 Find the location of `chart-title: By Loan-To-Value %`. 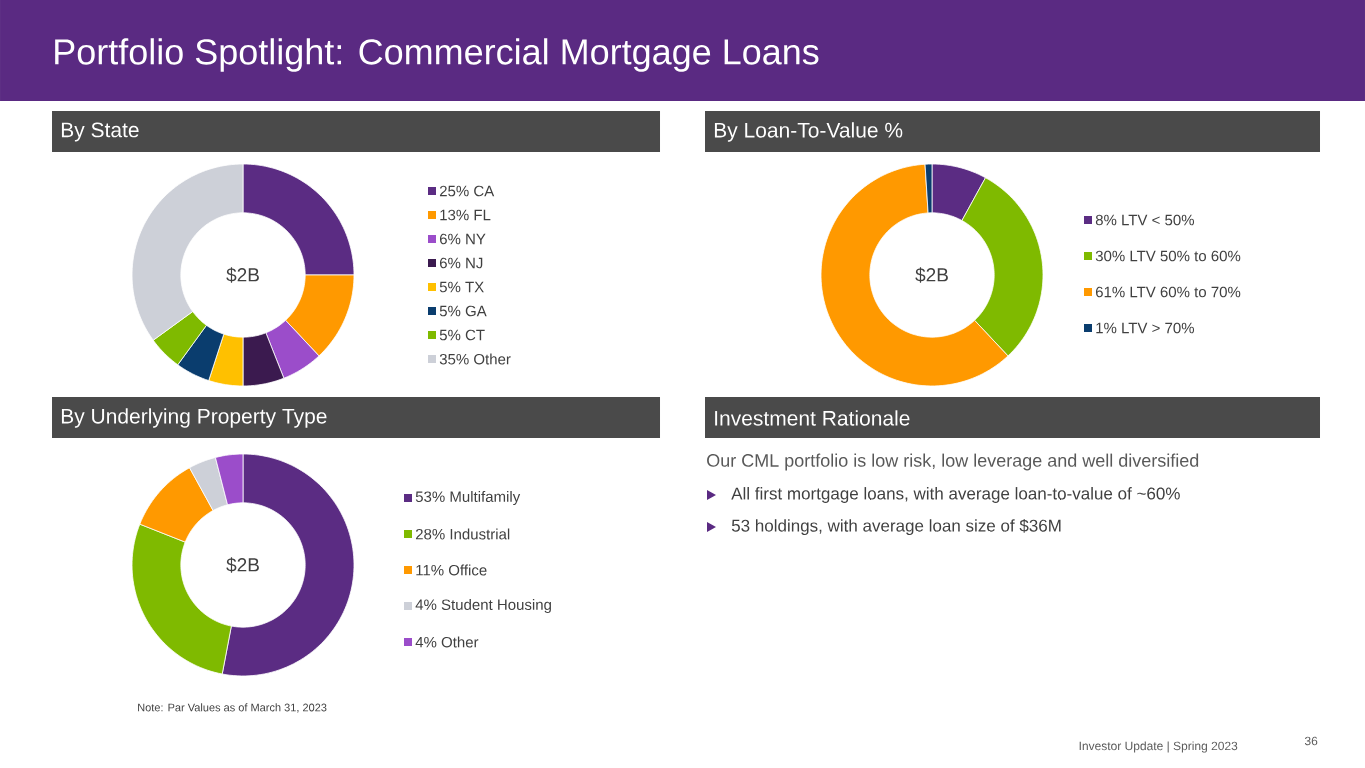

chart-title: By Loan-To-Value % is located at coordinates (808, 132).